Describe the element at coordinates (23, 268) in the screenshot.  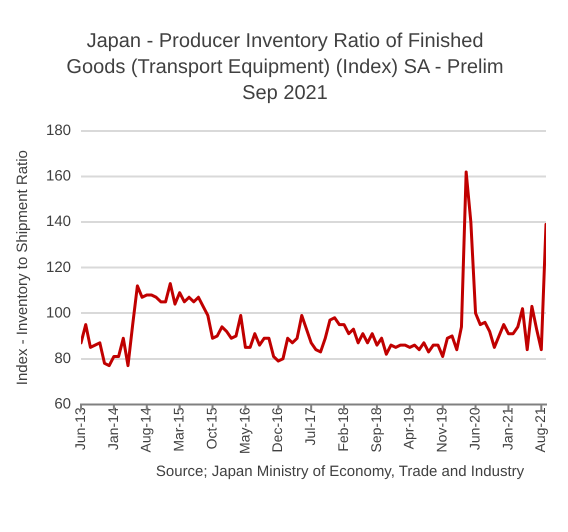
I see `y-axis-title: Index - Inventory to Shipment Ratio` at that location.